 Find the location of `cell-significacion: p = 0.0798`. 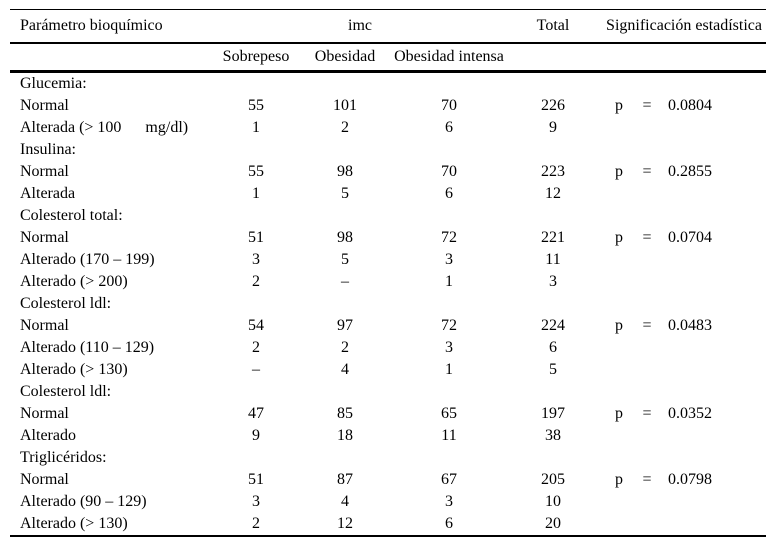

cell-significacion: p = 0.0798 is located at coordinates (681, 480).